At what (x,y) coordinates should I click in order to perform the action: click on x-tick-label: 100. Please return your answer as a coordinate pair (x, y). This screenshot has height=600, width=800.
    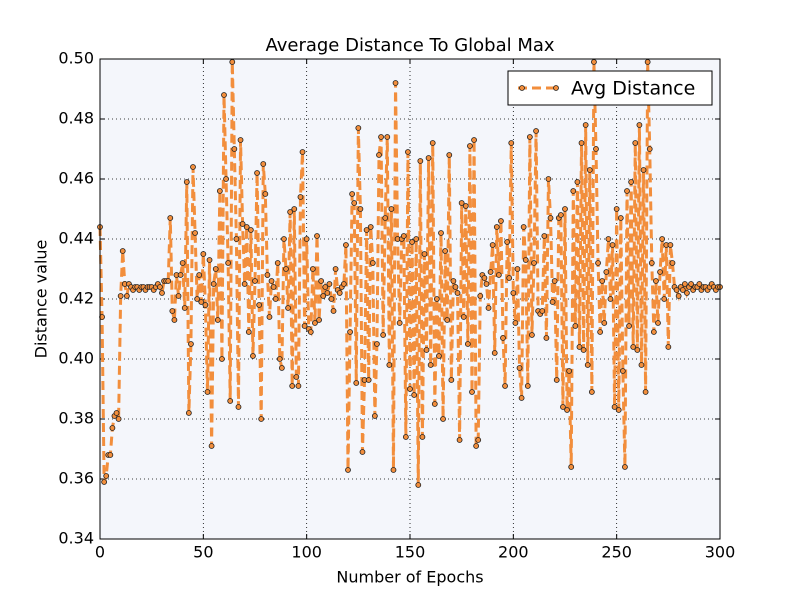
    Looking at the image, I should click on (306, 552).